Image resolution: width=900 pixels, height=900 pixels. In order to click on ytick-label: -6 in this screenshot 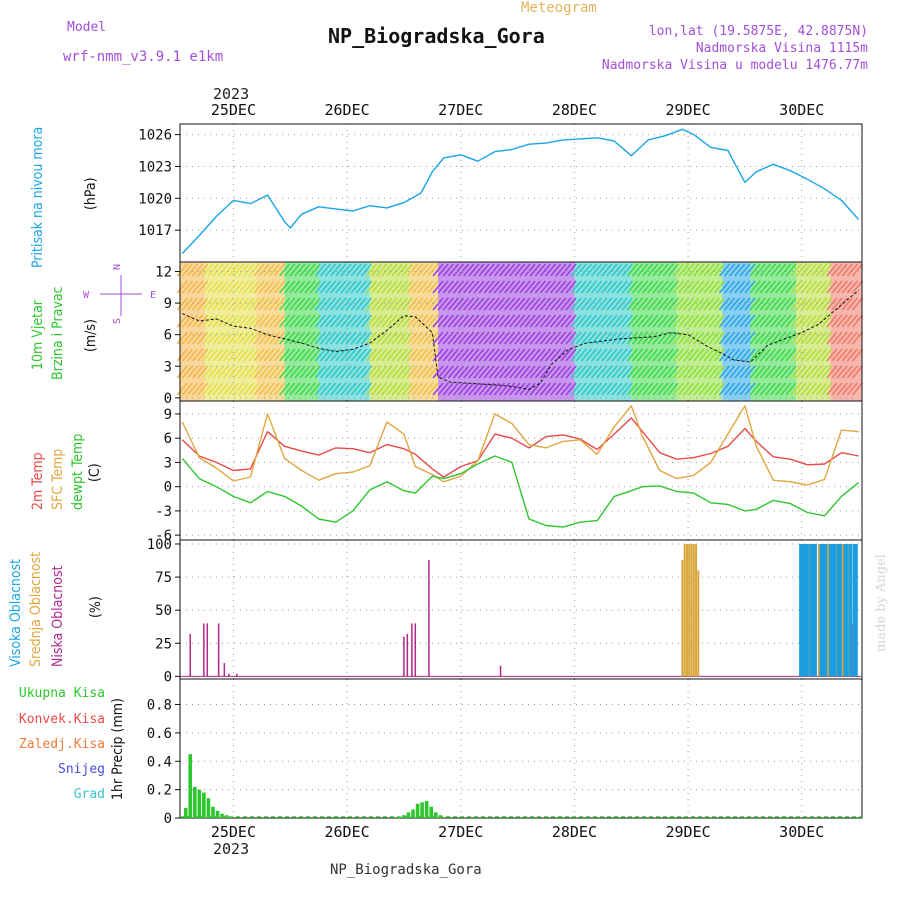, I will do `click(163, 536)`.